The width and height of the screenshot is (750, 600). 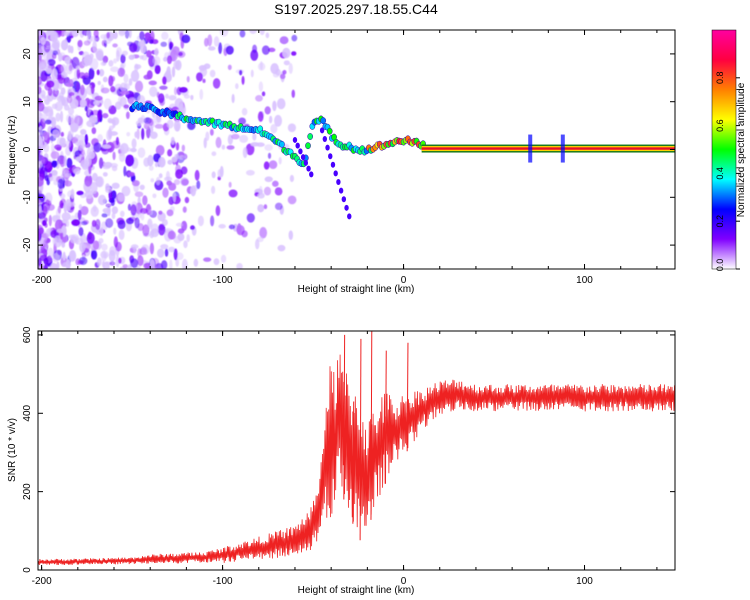 What do you see at coordinates (741, 149) in the screenshot?
I see `colorbar-label: Normalized spectral amplitude` at bounding box center [741, 149].